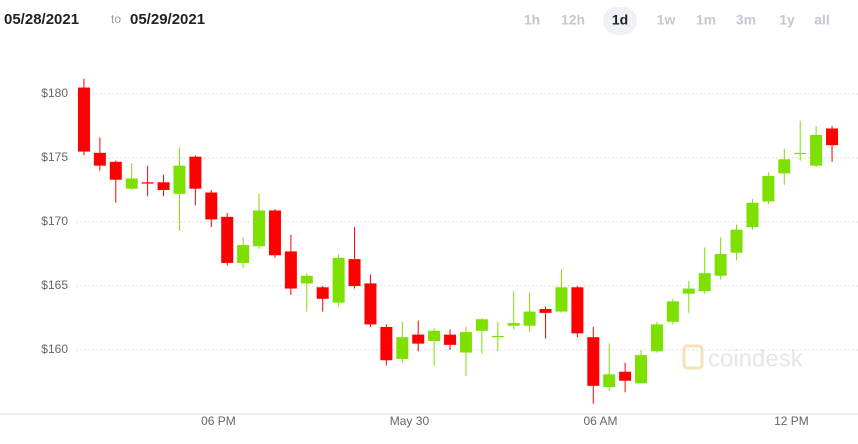 This screenshot has height=444, width=858. Describe the element at coordinates (167, 19) in the screenshot. I see `end-date: 05/29/2021` at that location.